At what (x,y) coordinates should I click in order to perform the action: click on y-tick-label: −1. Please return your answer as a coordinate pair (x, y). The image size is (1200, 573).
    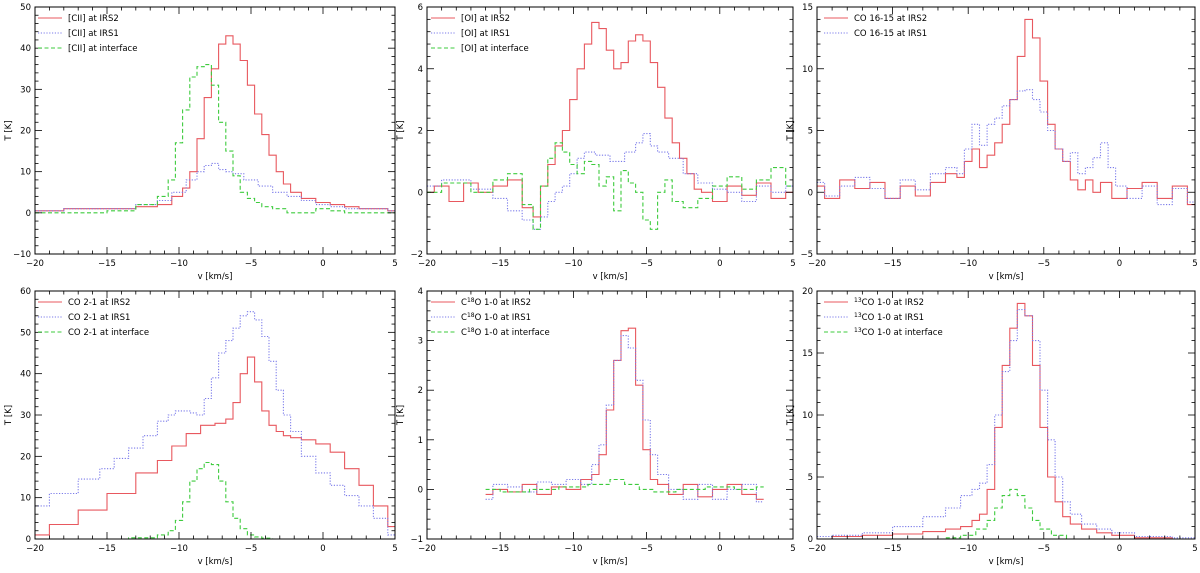
    Looking at the image, I should click on (416, 540).